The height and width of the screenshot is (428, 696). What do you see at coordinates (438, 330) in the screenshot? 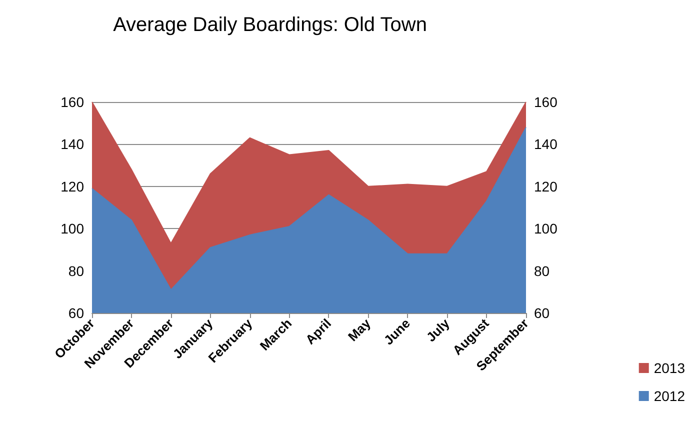
I see `x-tick-label: July` at bounding box center [438, 330].